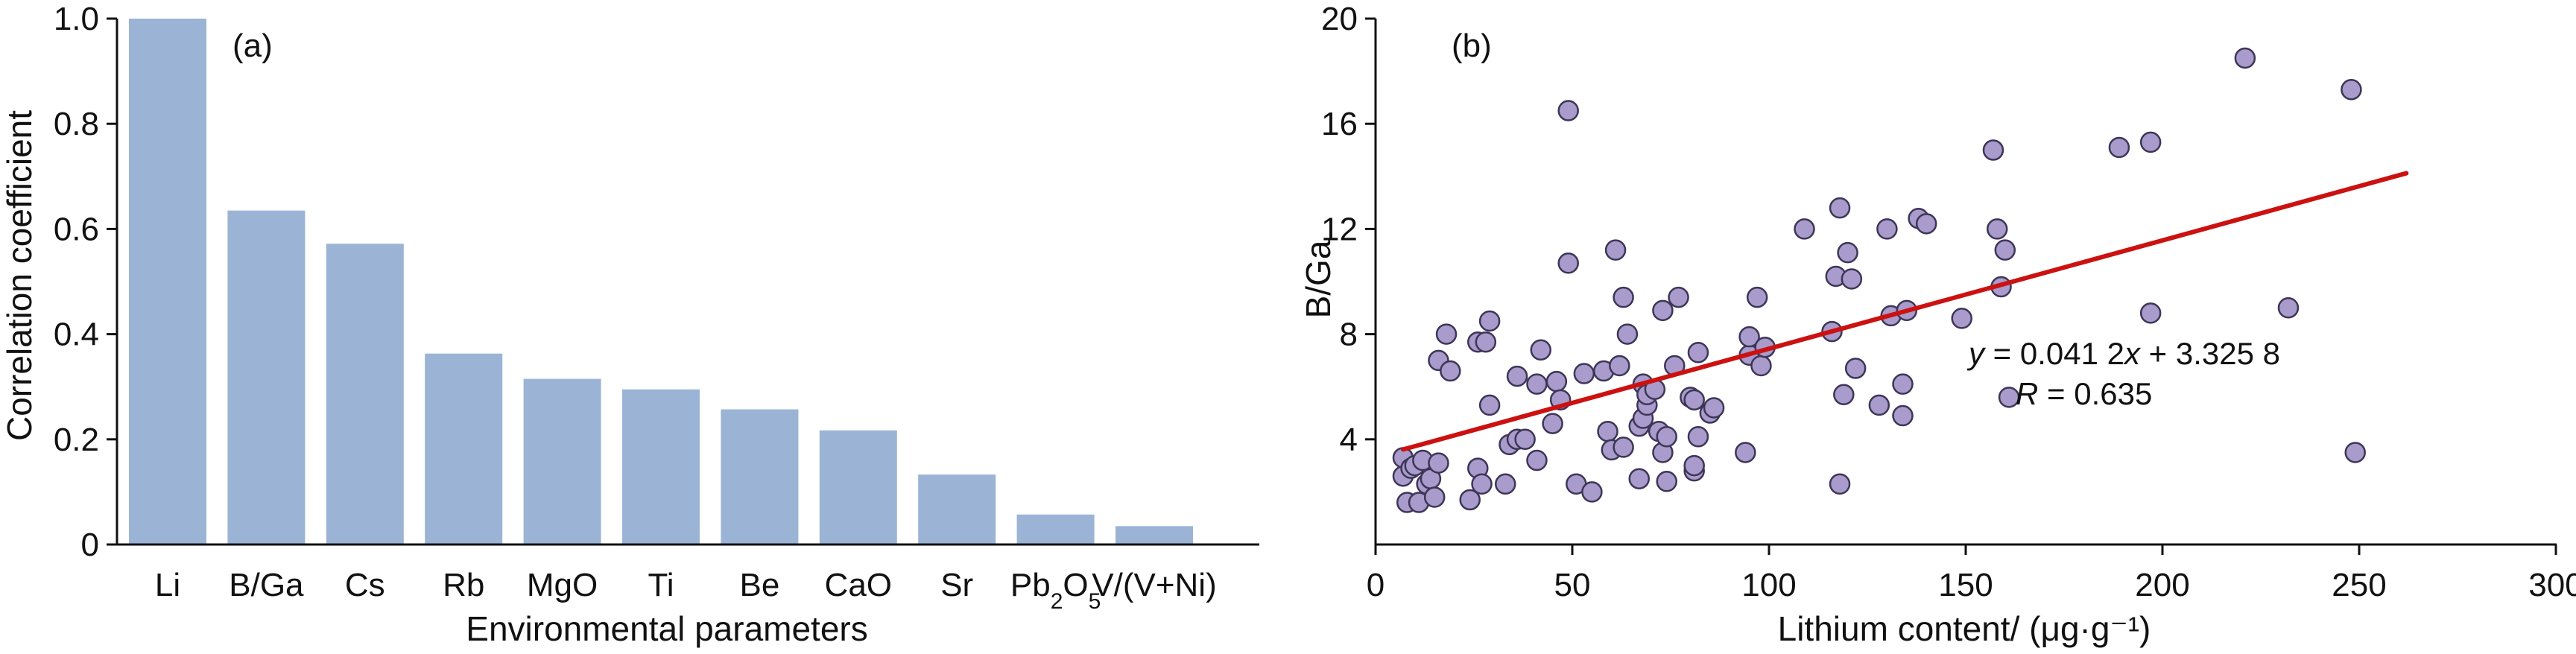 This screenshot has width=2576, height=654. I want to click on y-tick-label: 0, so click(90, 545).